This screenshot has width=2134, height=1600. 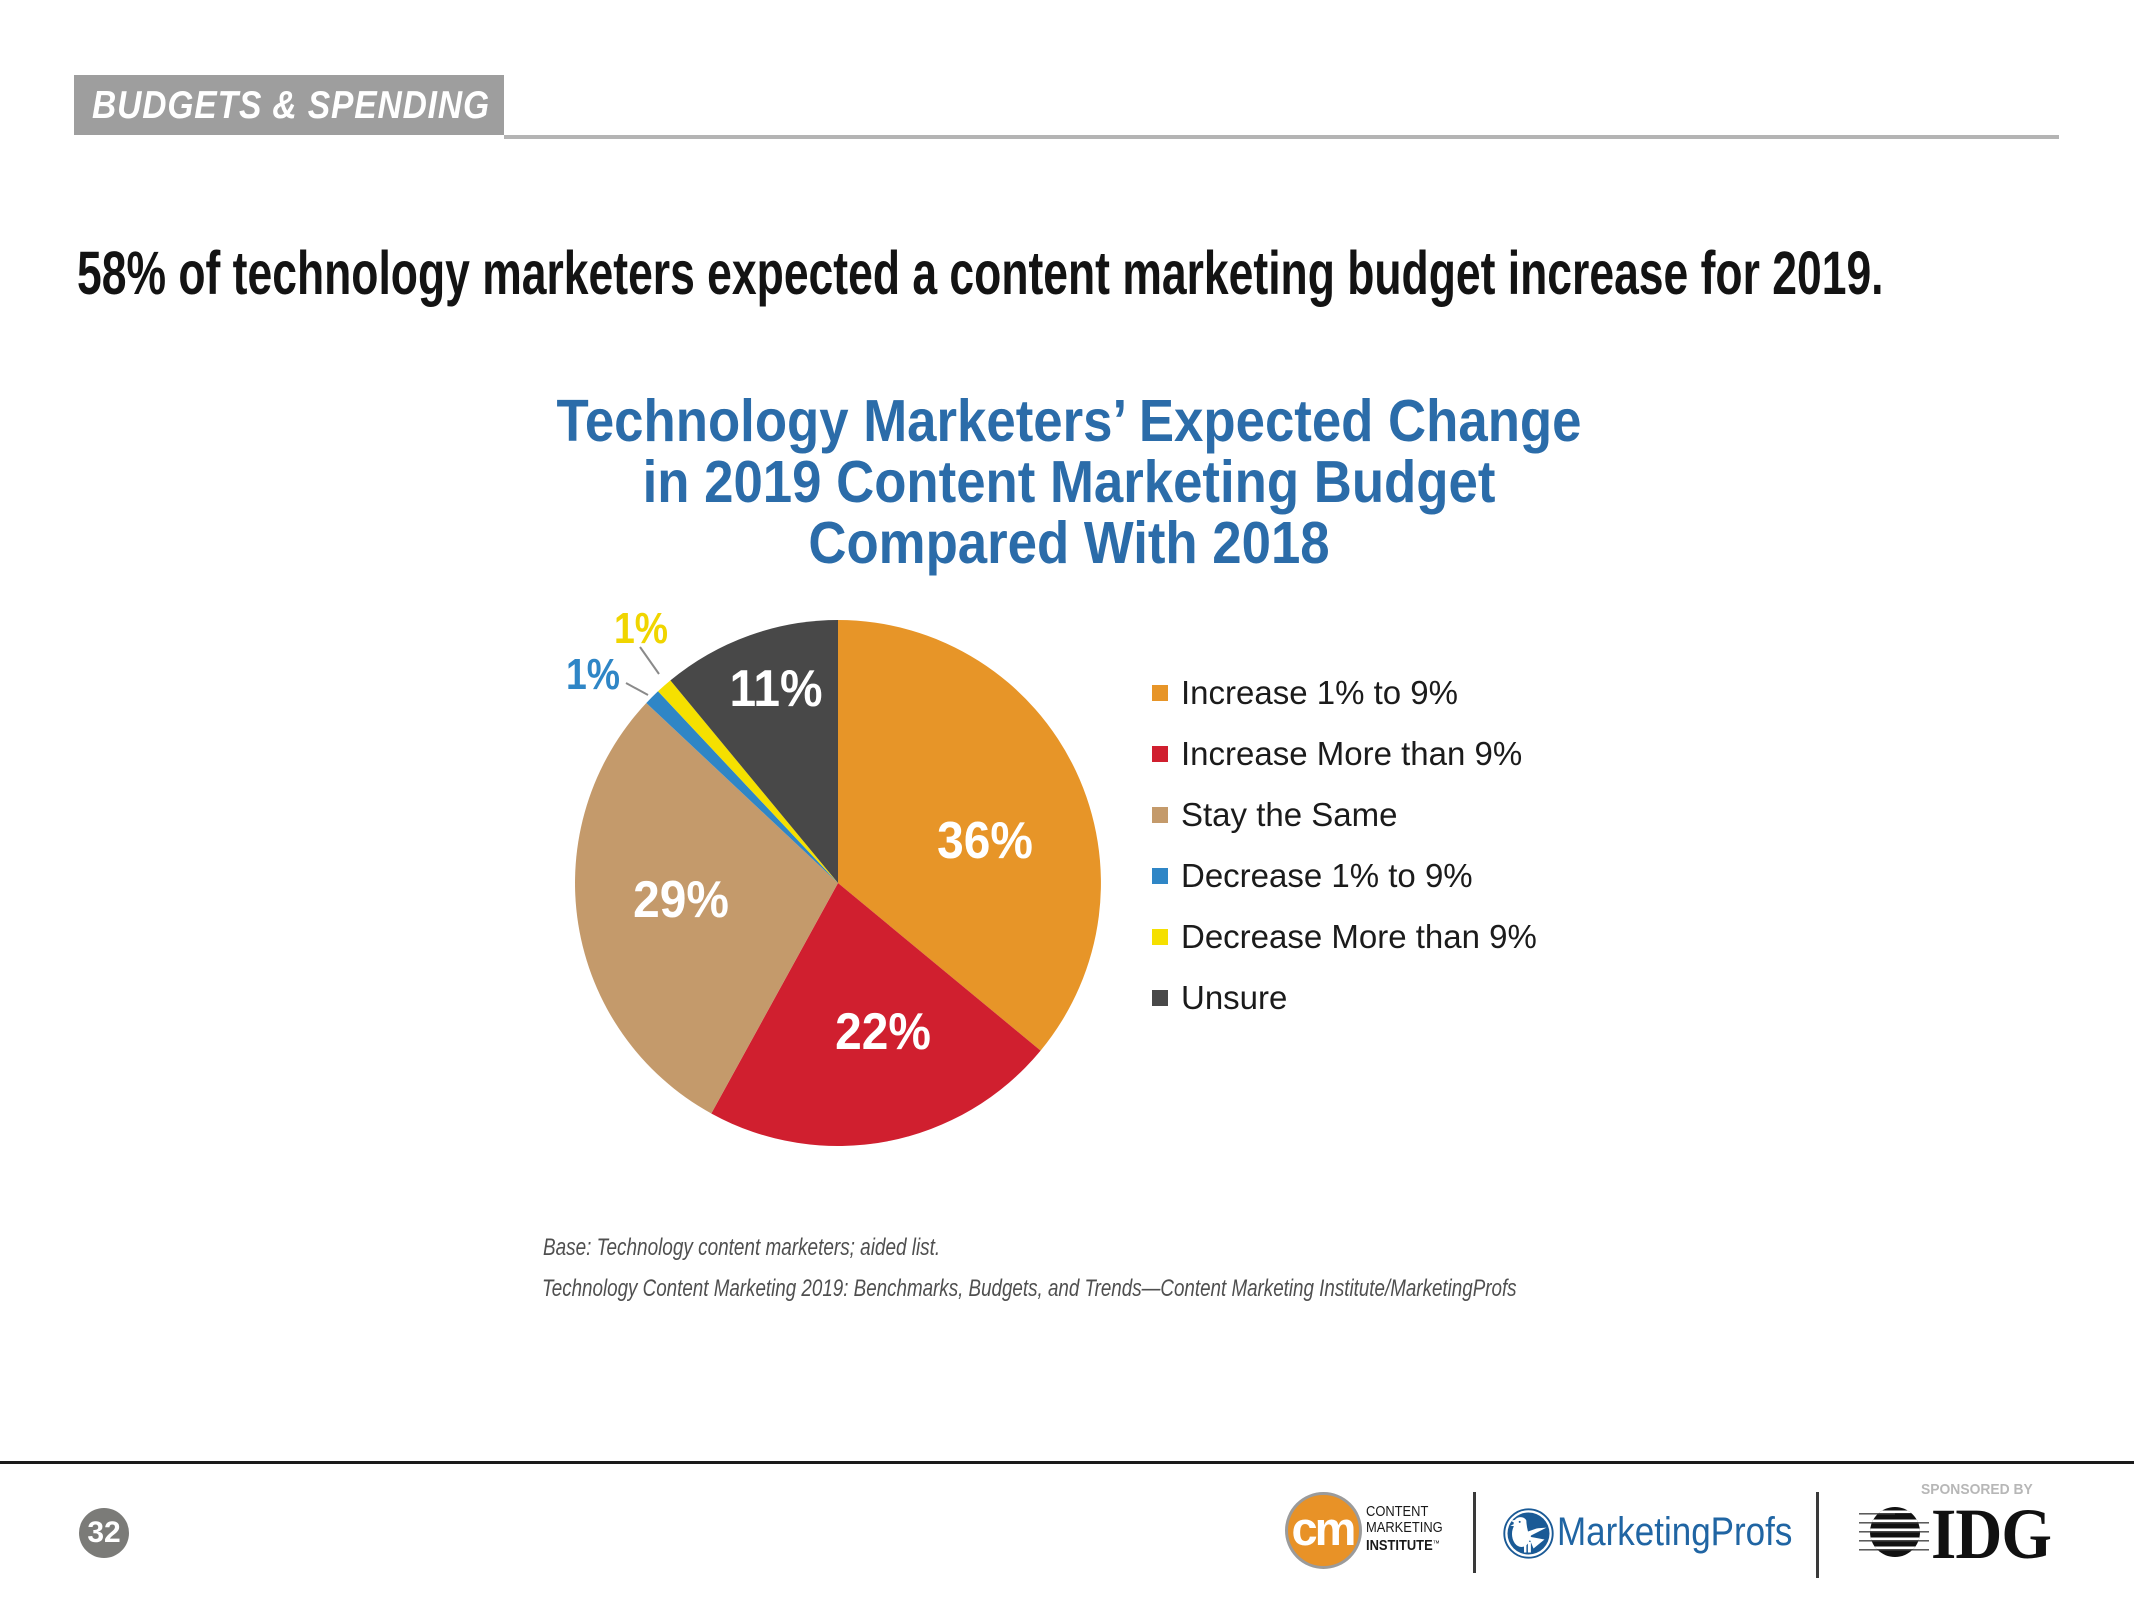 What do you see at coordinates (775, 688) in the screenshot?
I see `svg-text: 11%` at bounding box center [775, 688].